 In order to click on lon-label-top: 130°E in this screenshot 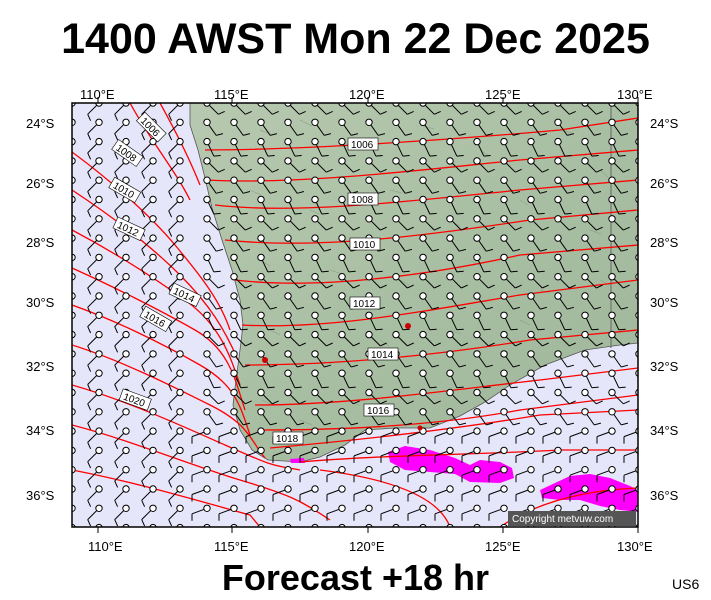, I will do `click(635, 94)`.